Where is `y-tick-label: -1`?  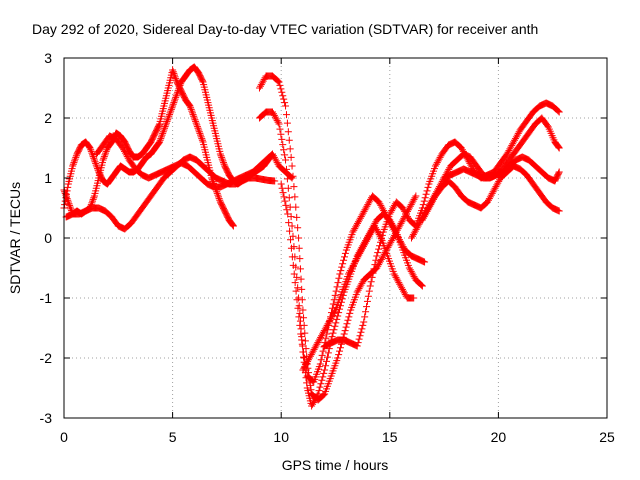
y-tick-label: -1 is located at coordinates (46, 298).